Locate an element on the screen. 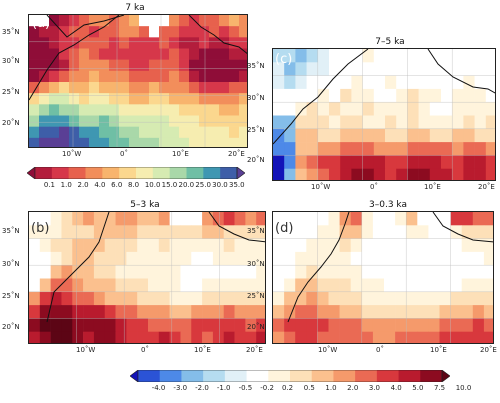  colorbar-tick-label: 5.0 is located at coordinates (418, 388).